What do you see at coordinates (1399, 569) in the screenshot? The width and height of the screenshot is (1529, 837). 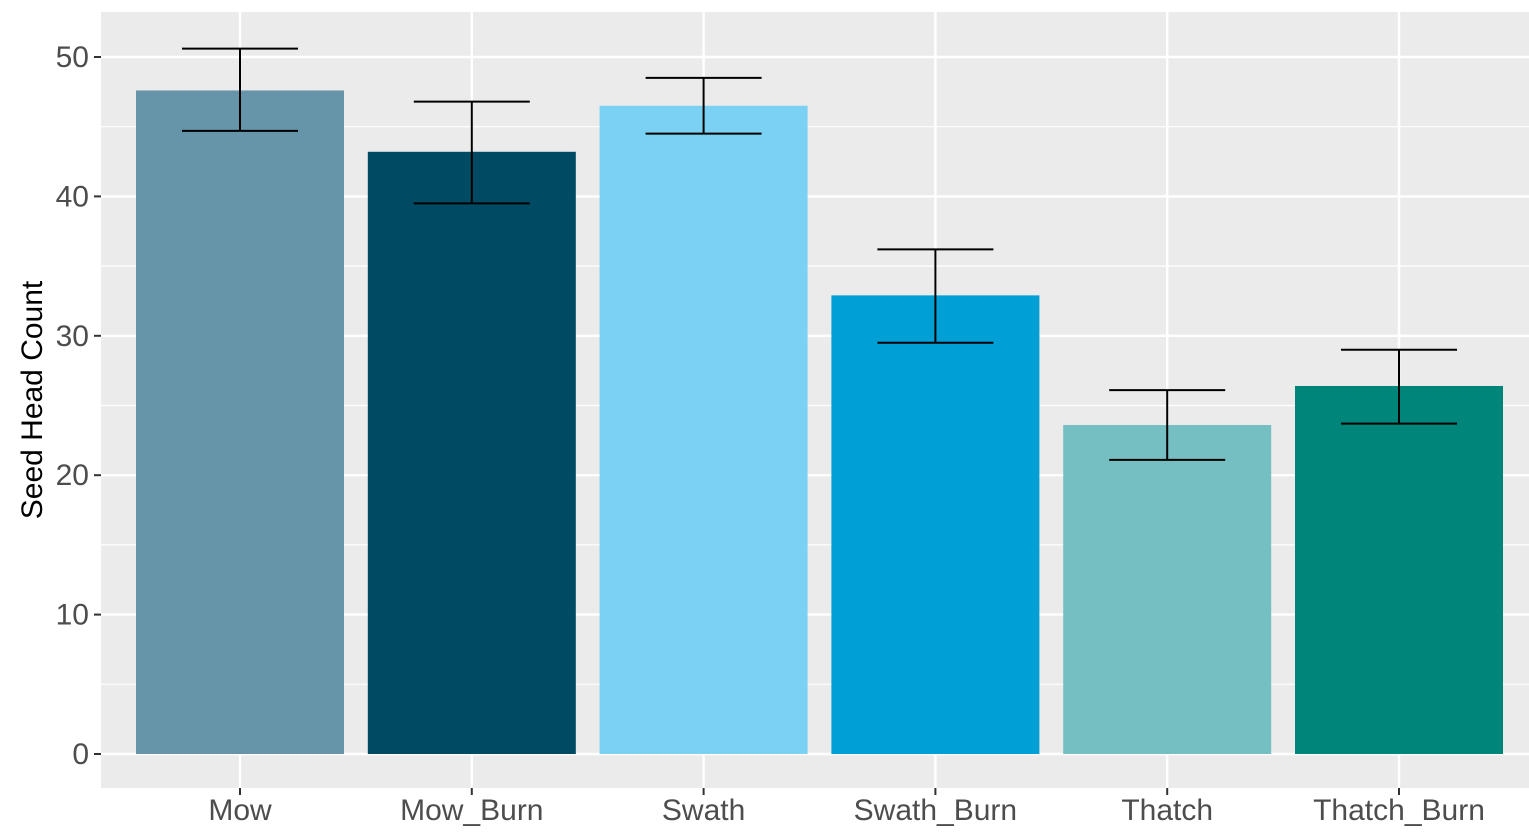 I see `bar-thatch-burn` at bounding box center [1399, 569].